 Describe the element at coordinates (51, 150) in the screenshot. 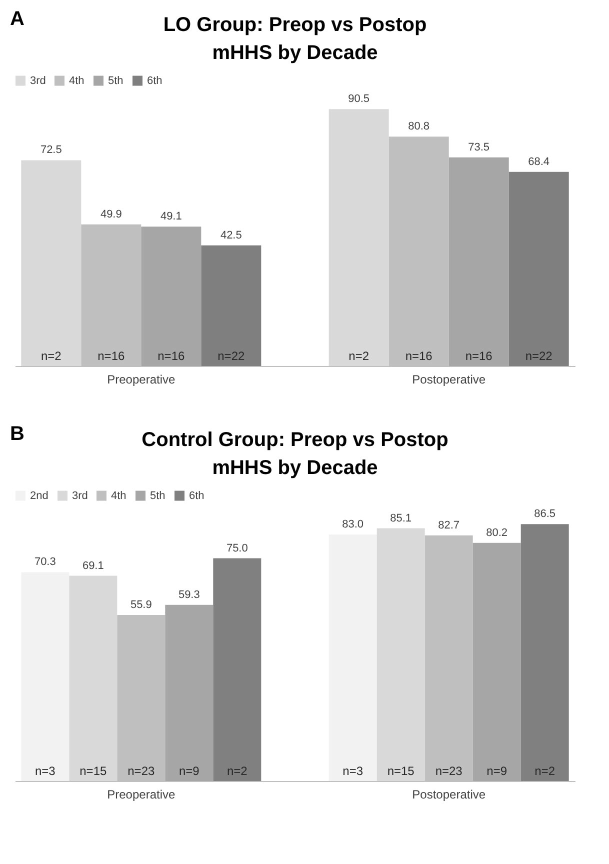

I see `data-label: 72.5` at that location.